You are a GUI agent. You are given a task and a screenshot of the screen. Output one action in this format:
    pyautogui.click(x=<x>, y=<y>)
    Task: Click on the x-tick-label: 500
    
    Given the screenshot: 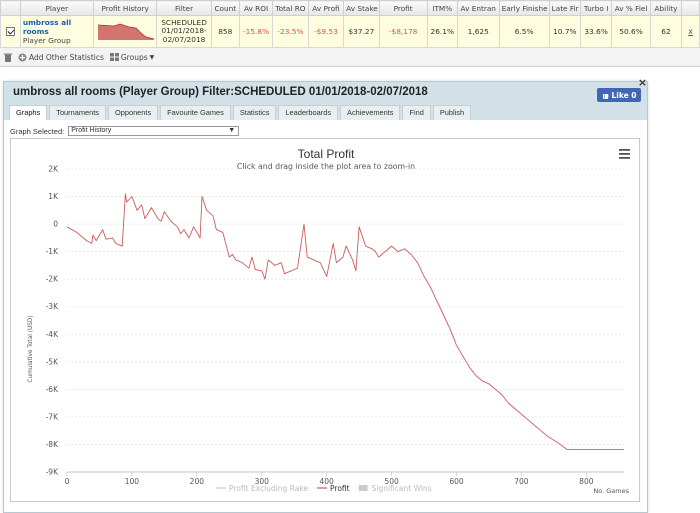 What is the action you would take?
    pyautogui.click(x=391, y=481)
    